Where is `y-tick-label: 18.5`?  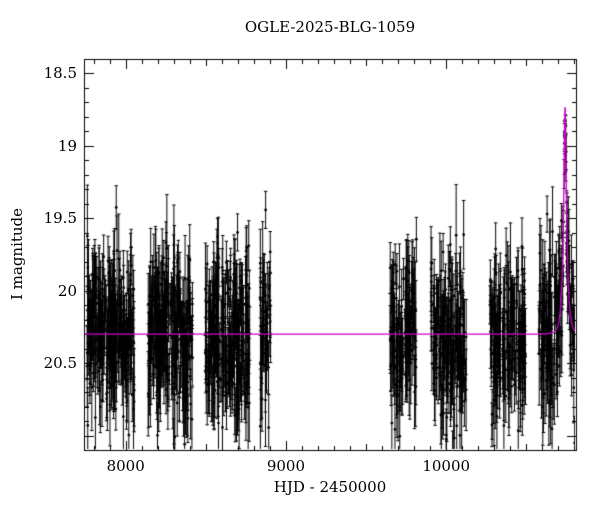
y-tick-label: 18.5 is located at coordinates (60, 73).